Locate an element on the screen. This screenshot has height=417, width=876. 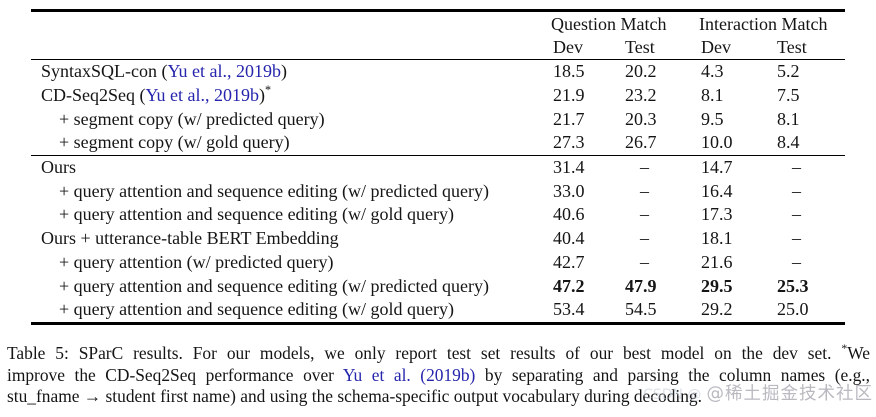
row-label: Ours is located at coordinates (291, 167).